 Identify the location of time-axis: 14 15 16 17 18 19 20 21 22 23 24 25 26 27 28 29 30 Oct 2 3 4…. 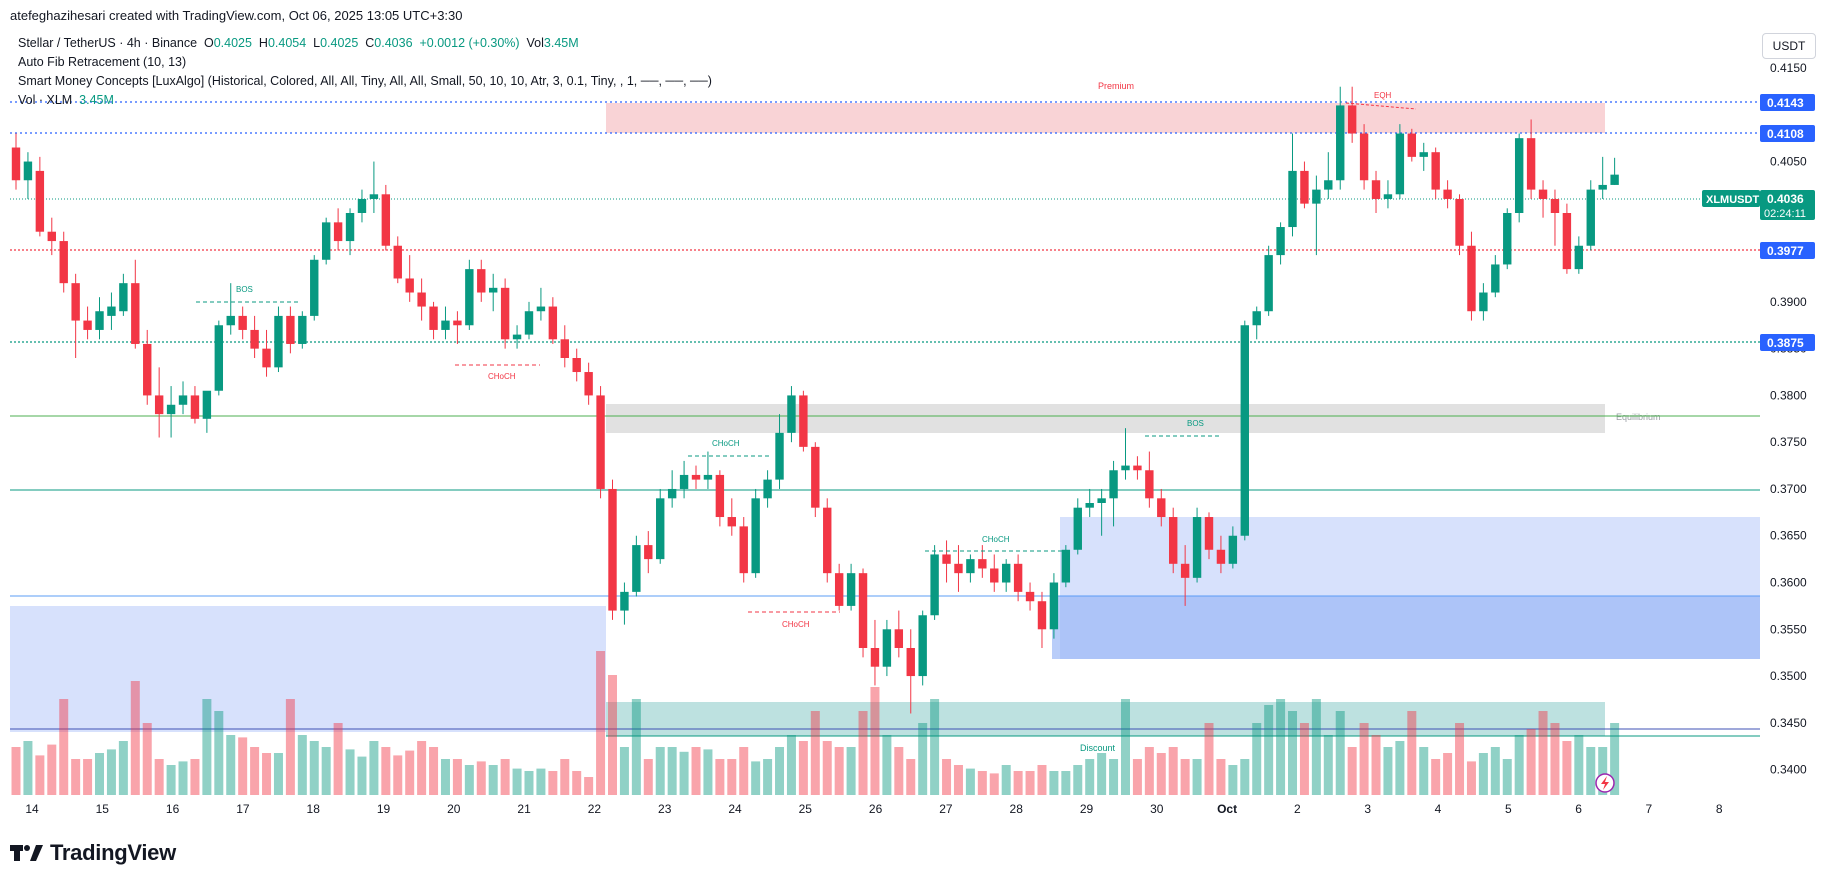
(874, 809).